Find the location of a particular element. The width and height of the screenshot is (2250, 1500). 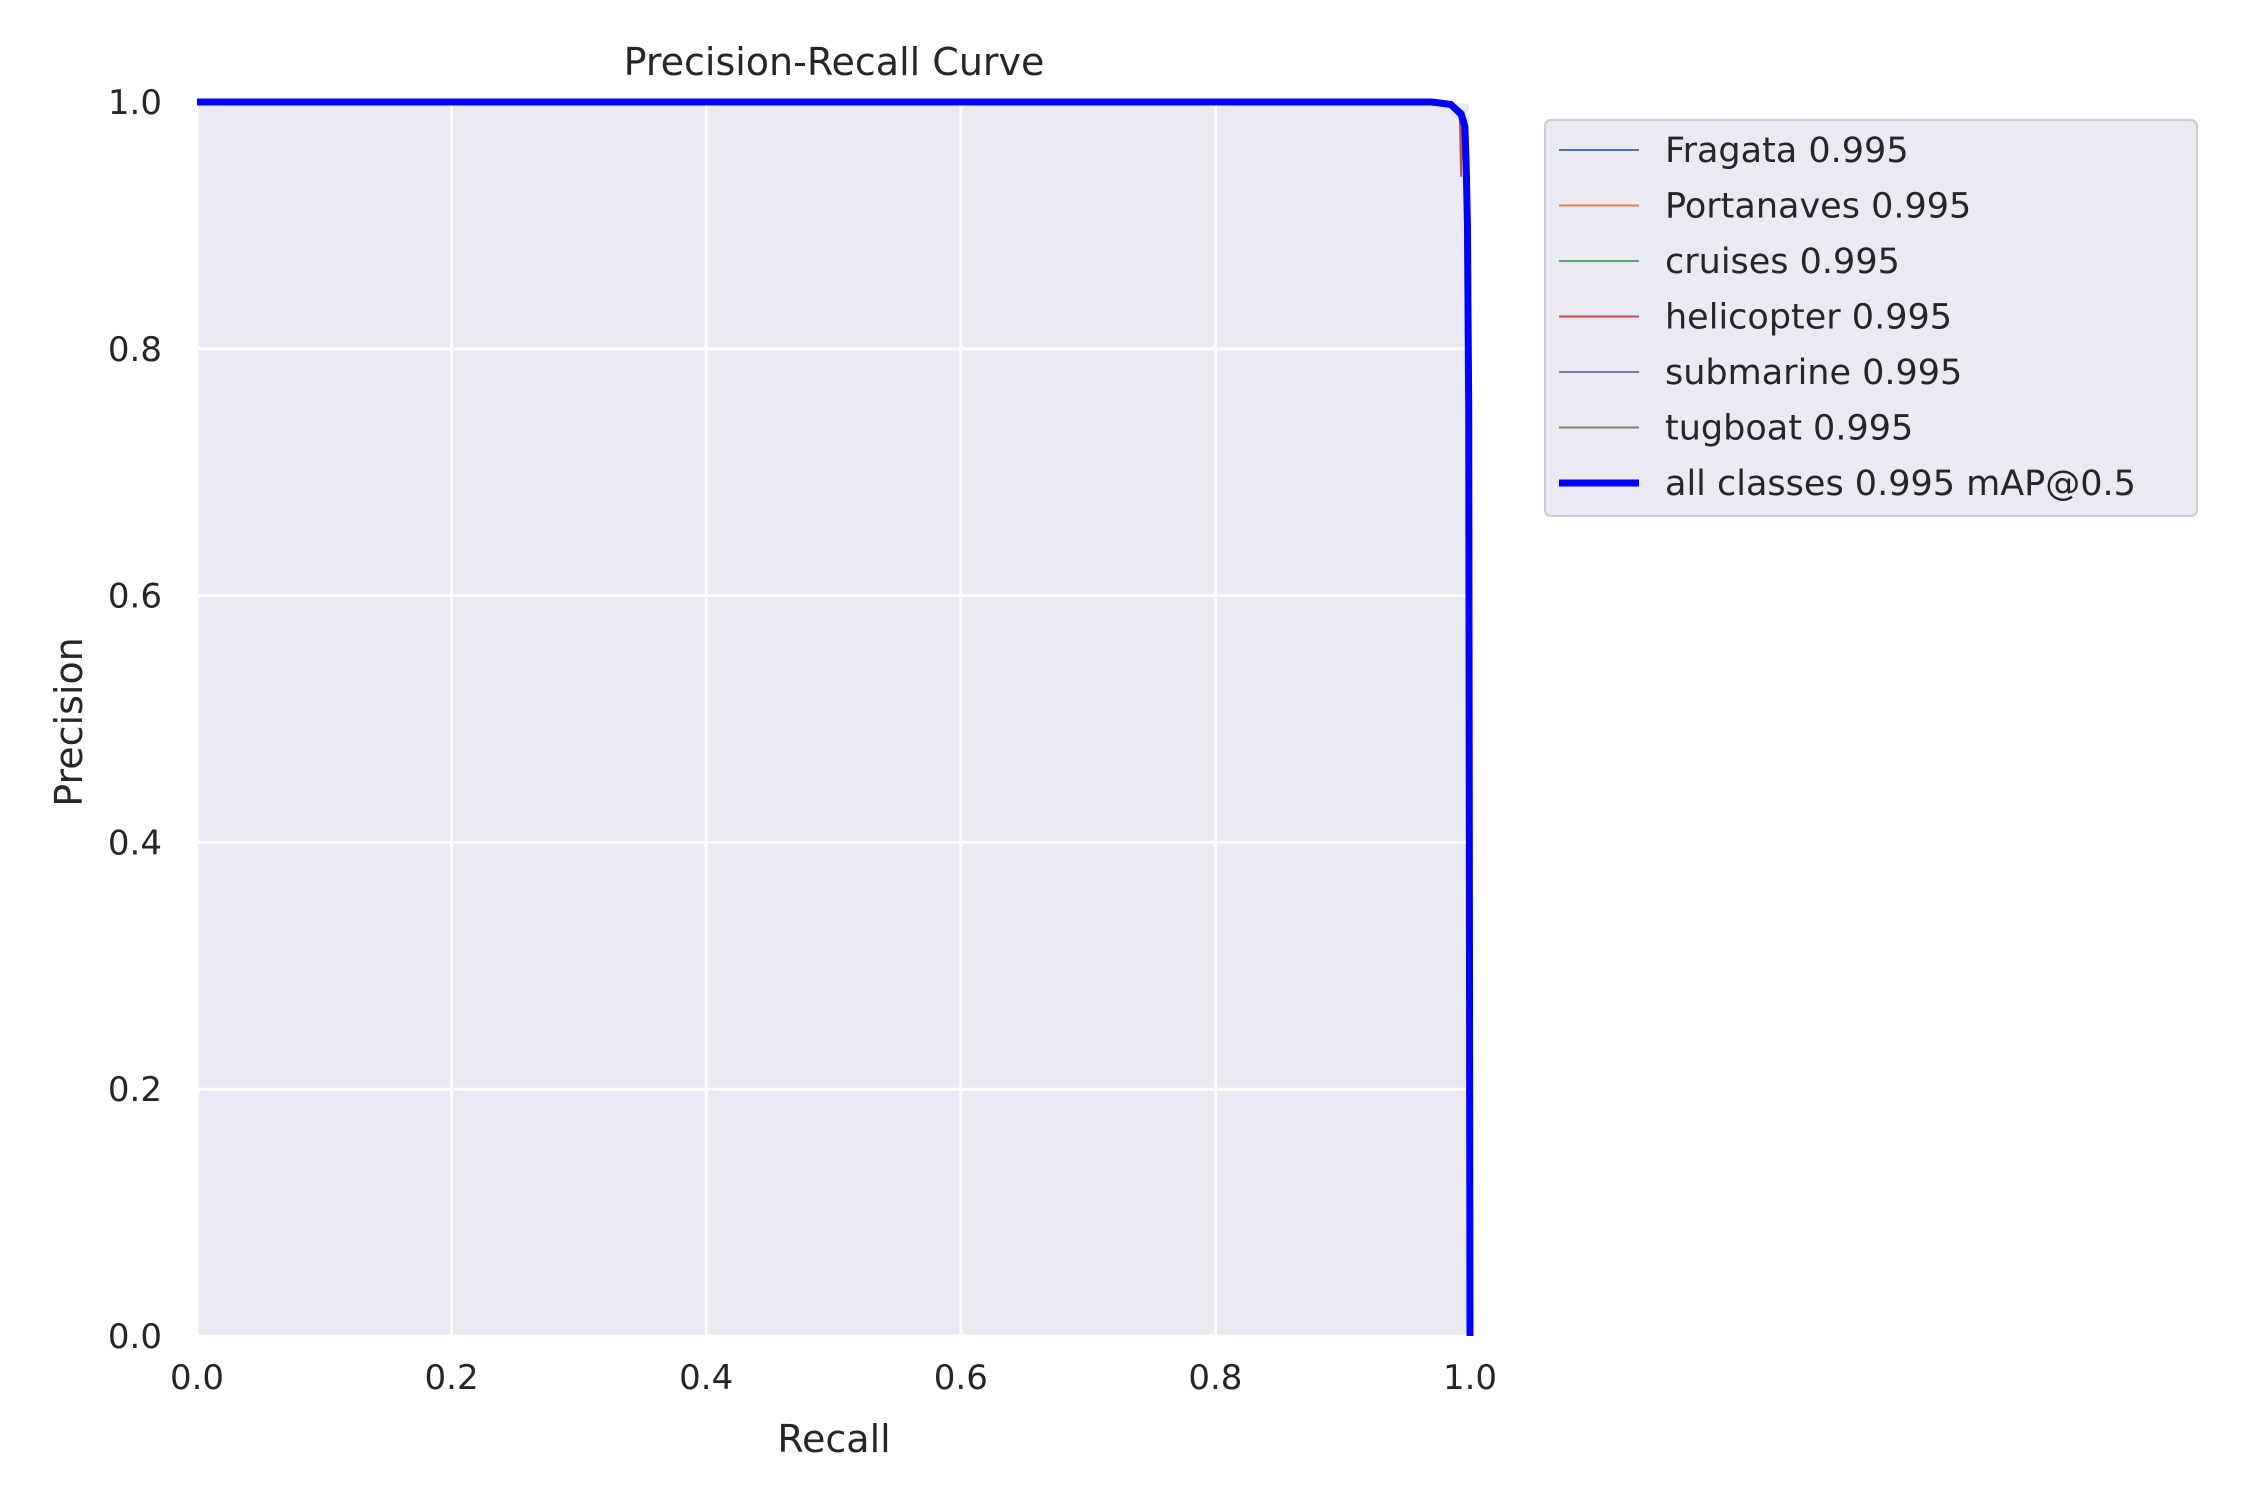

legend-entry-label: cruises 0.995 is located at coordinates (1782, 262).